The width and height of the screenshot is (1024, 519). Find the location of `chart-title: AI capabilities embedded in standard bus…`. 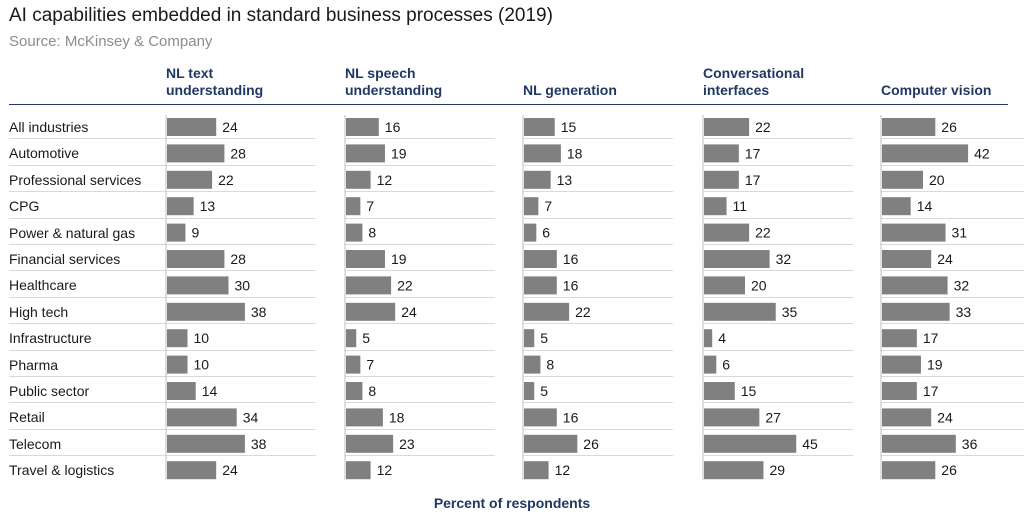

chart-title: AI capabilities embedded in standard bus… is located at coordinates (281, 15).